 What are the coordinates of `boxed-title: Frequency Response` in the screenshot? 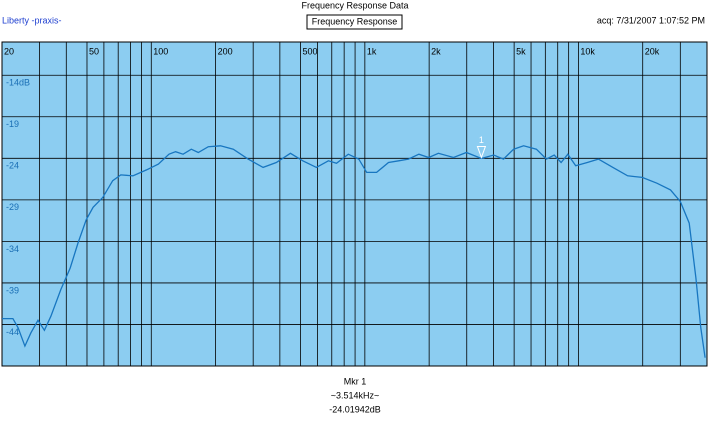 It's located at (355, 21).